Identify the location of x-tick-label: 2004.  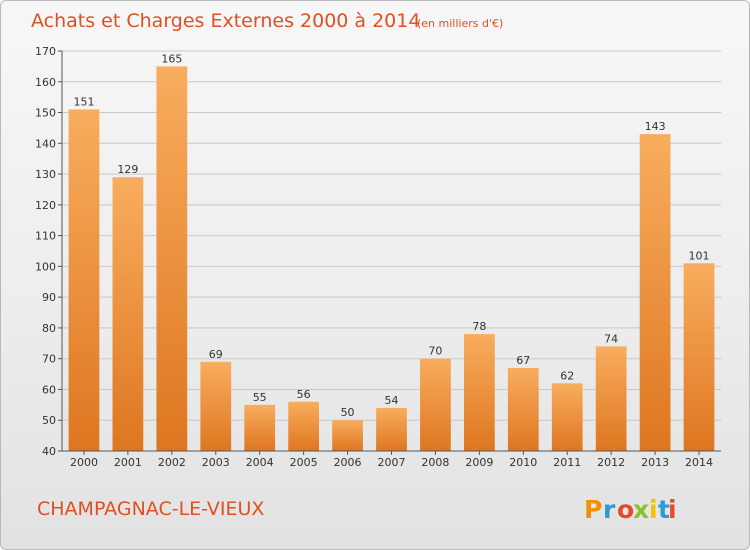
(260, 462).